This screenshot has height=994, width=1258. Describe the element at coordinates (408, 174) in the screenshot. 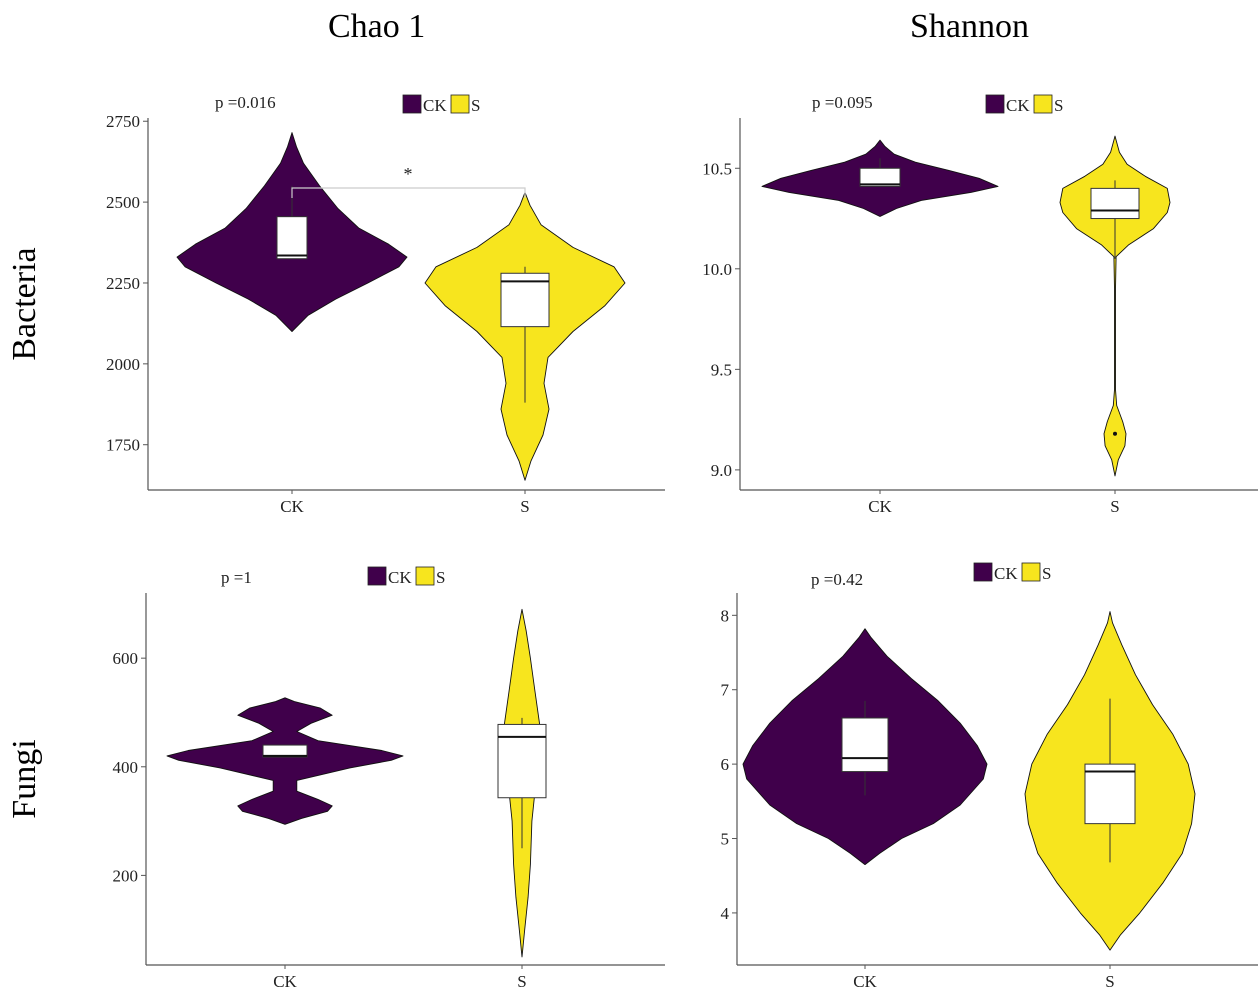

I see `significance-star: *` at that location.